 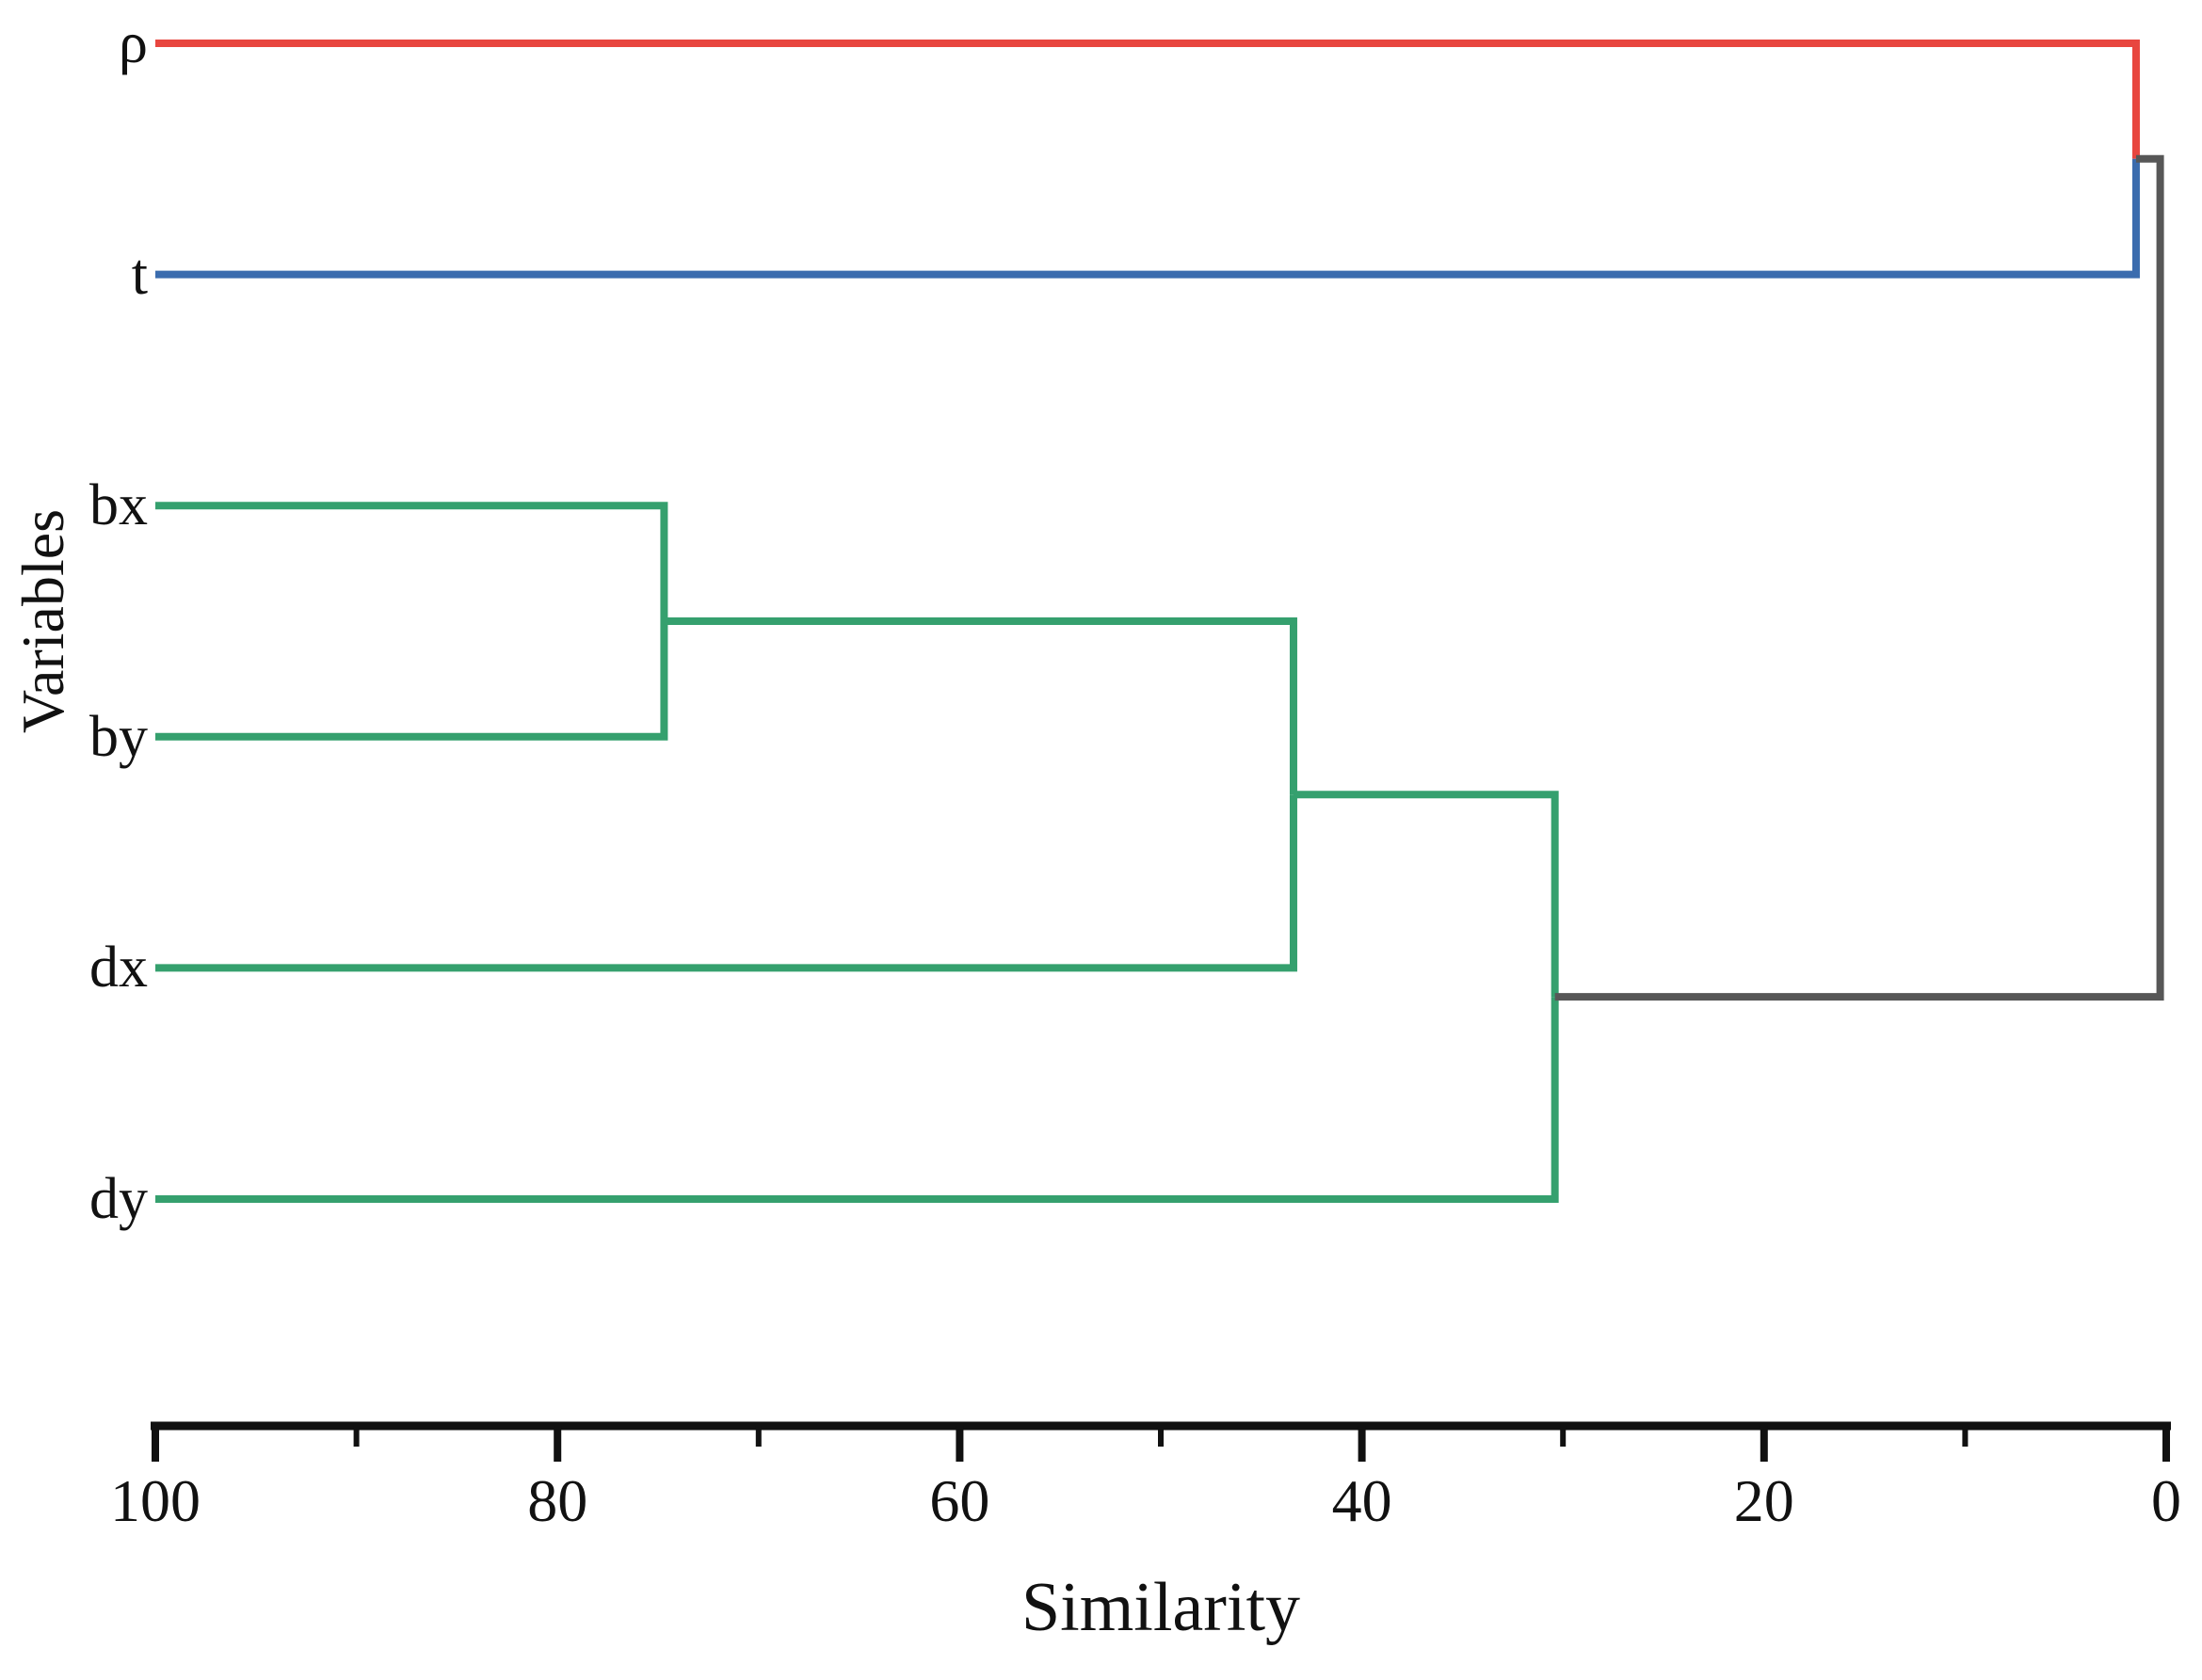 What do you see at coordinates (2166, 1500) in the screenshot?
I see `x-tick-label: 0` at bounding box center [2166, 1500].